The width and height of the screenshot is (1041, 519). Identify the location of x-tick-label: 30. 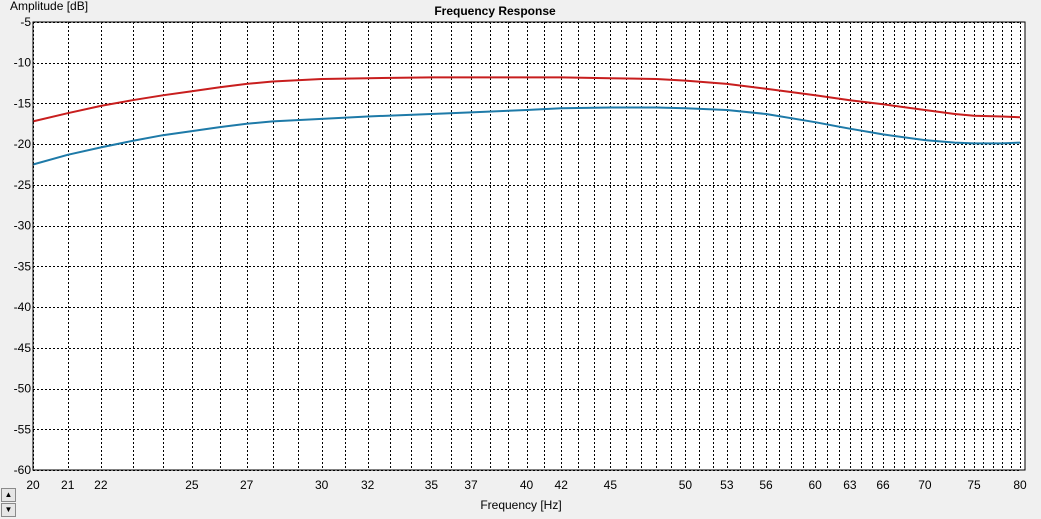
(322, 485).